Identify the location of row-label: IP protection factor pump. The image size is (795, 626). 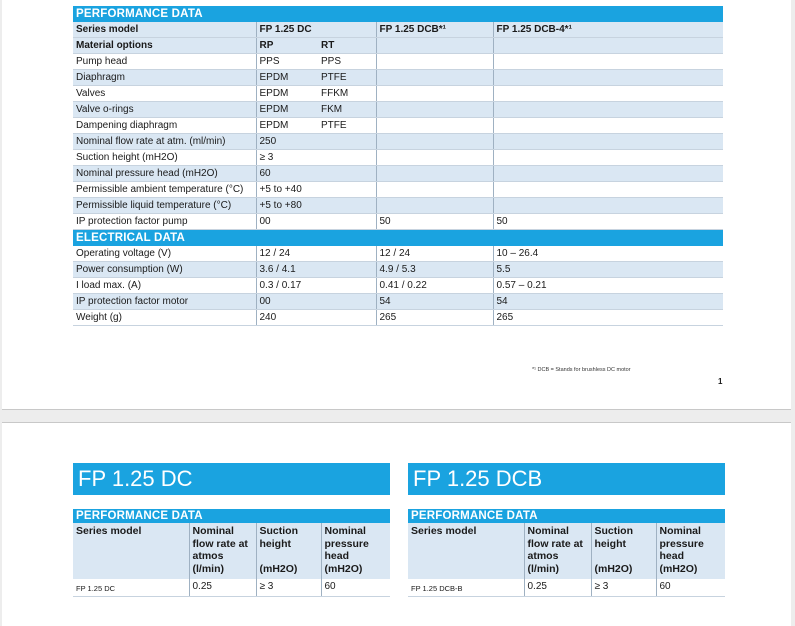
(164, 222).